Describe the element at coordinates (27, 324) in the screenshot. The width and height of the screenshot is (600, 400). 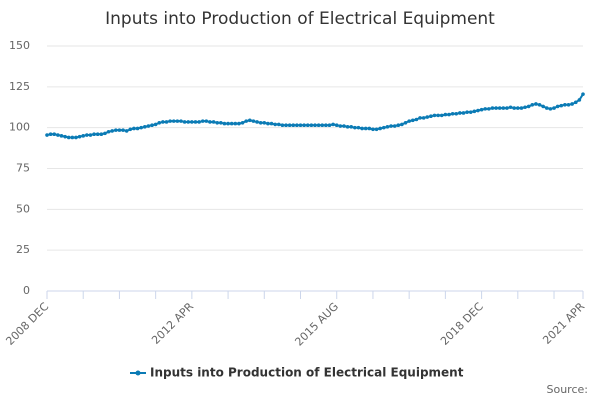
I see `x-tick-label: 2008 DEC` at that location.